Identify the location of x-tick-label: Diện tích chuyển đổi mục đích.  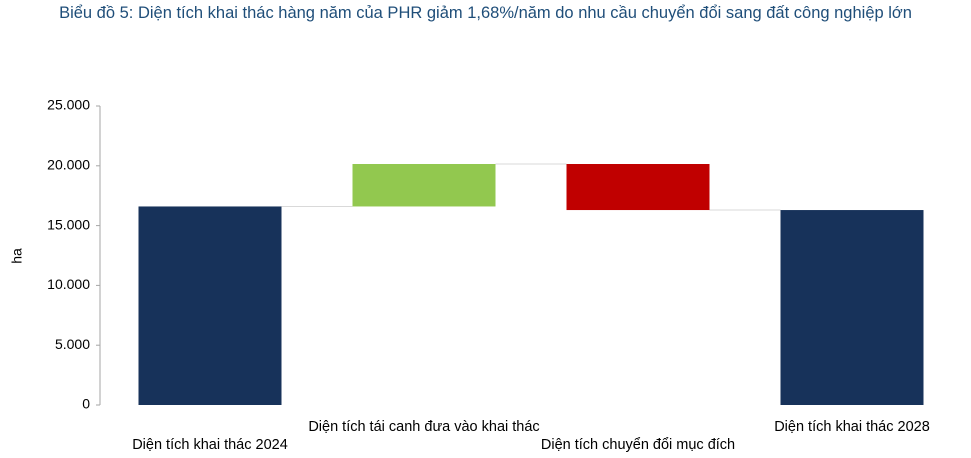
(638, 445).